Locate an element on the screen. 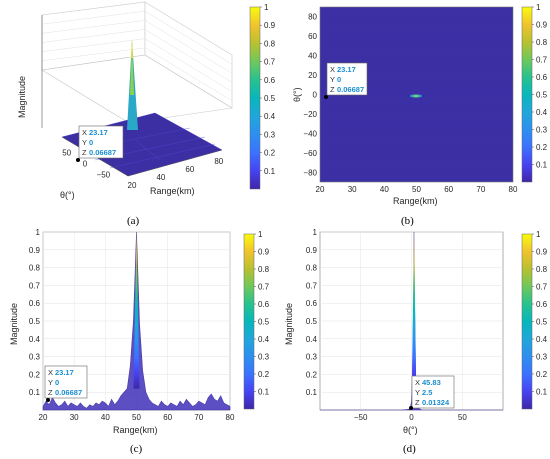  panel-c-series is located at coordinates (136, 321).